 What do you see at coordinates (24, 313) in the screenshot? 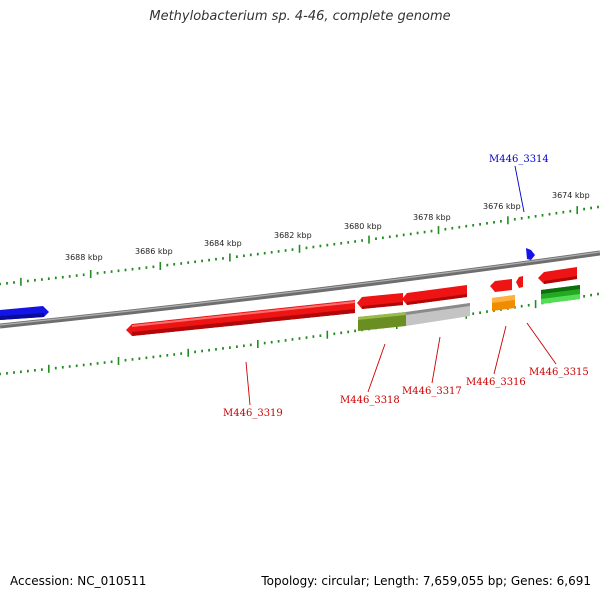
I see `gene-blue-left` at bounding box center [24, 313].